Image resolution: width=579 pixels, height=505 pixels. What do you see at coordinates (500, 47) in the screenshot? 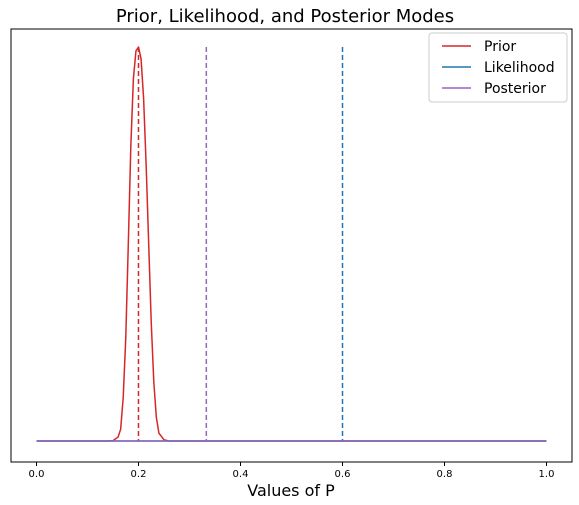
I see `legend-label: Prior` at bounding box center [500, 47].